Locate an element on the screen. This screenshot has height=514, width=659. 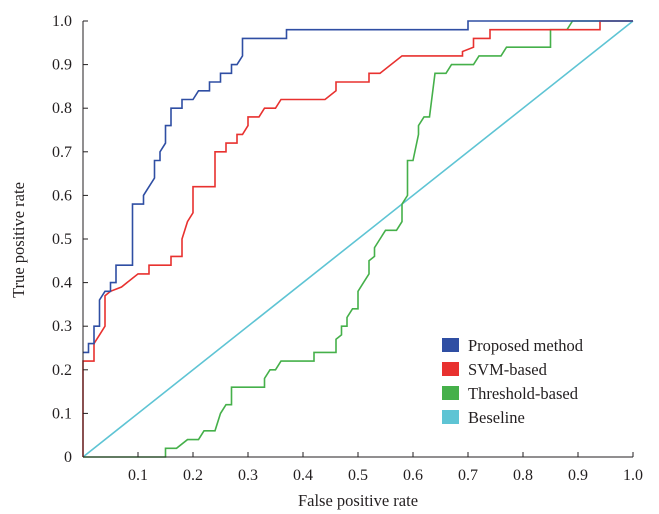
x-tick-label: 0.6 is located at coordinates (413, 475).